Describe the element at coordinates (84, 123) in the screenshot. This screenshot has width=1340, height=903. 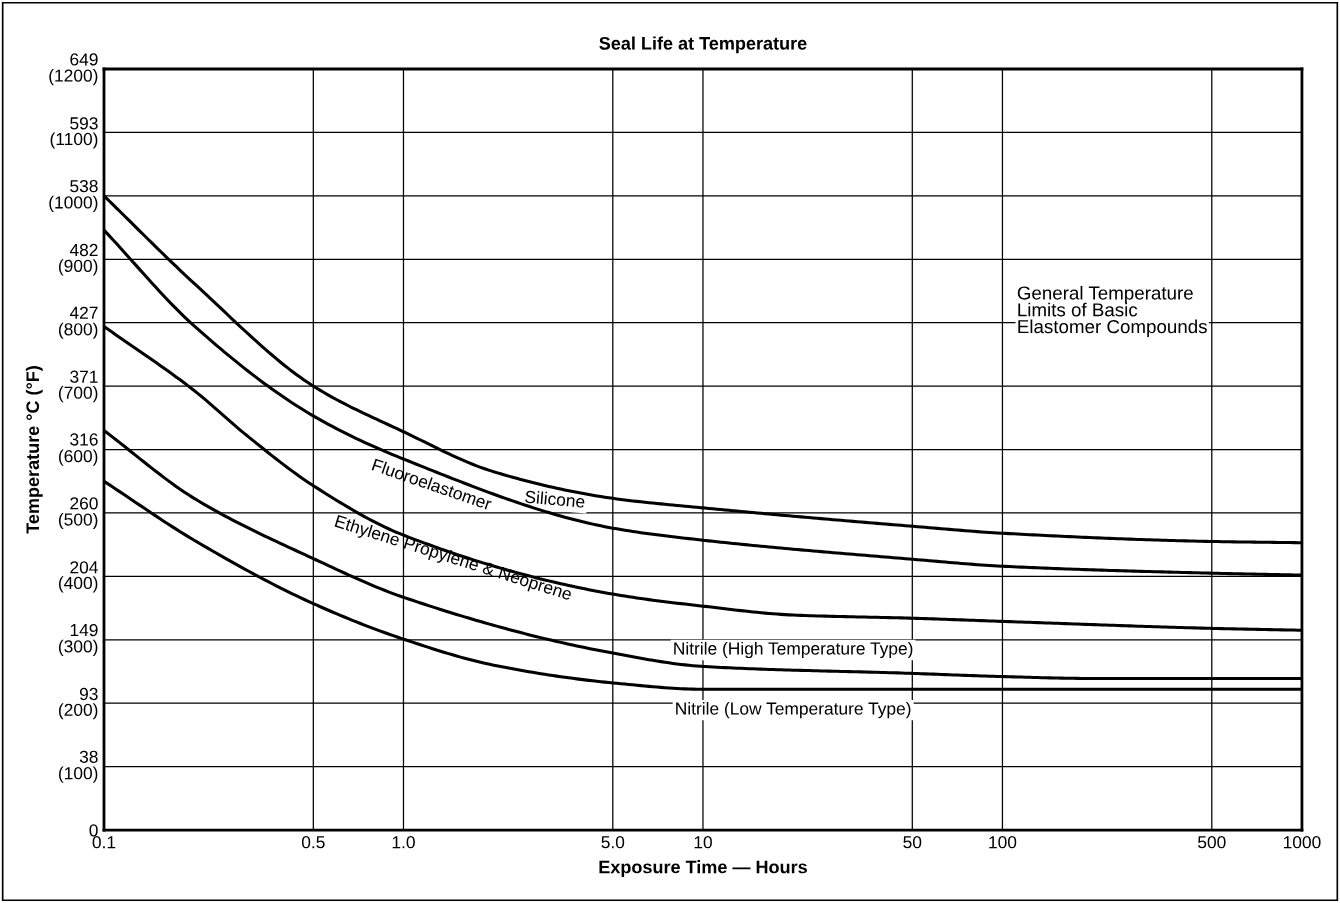
I see `y2-tick-label: 593` at that location.